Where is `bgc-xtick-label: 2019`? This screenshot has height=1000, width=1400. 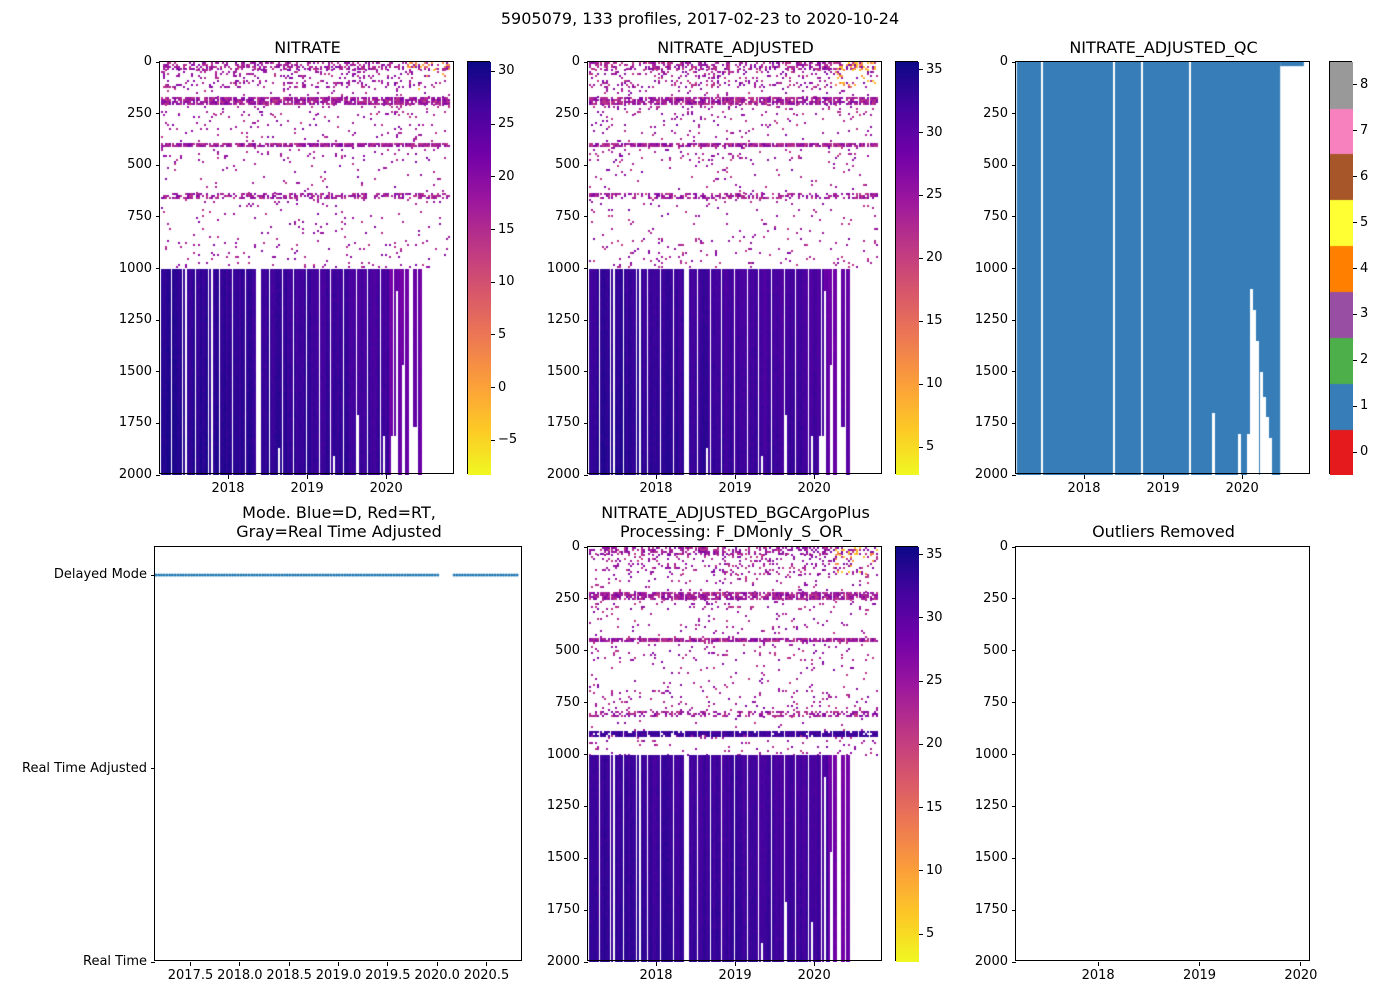 bgc-xtick-label: 2019 is located at coordinates (735, 975).